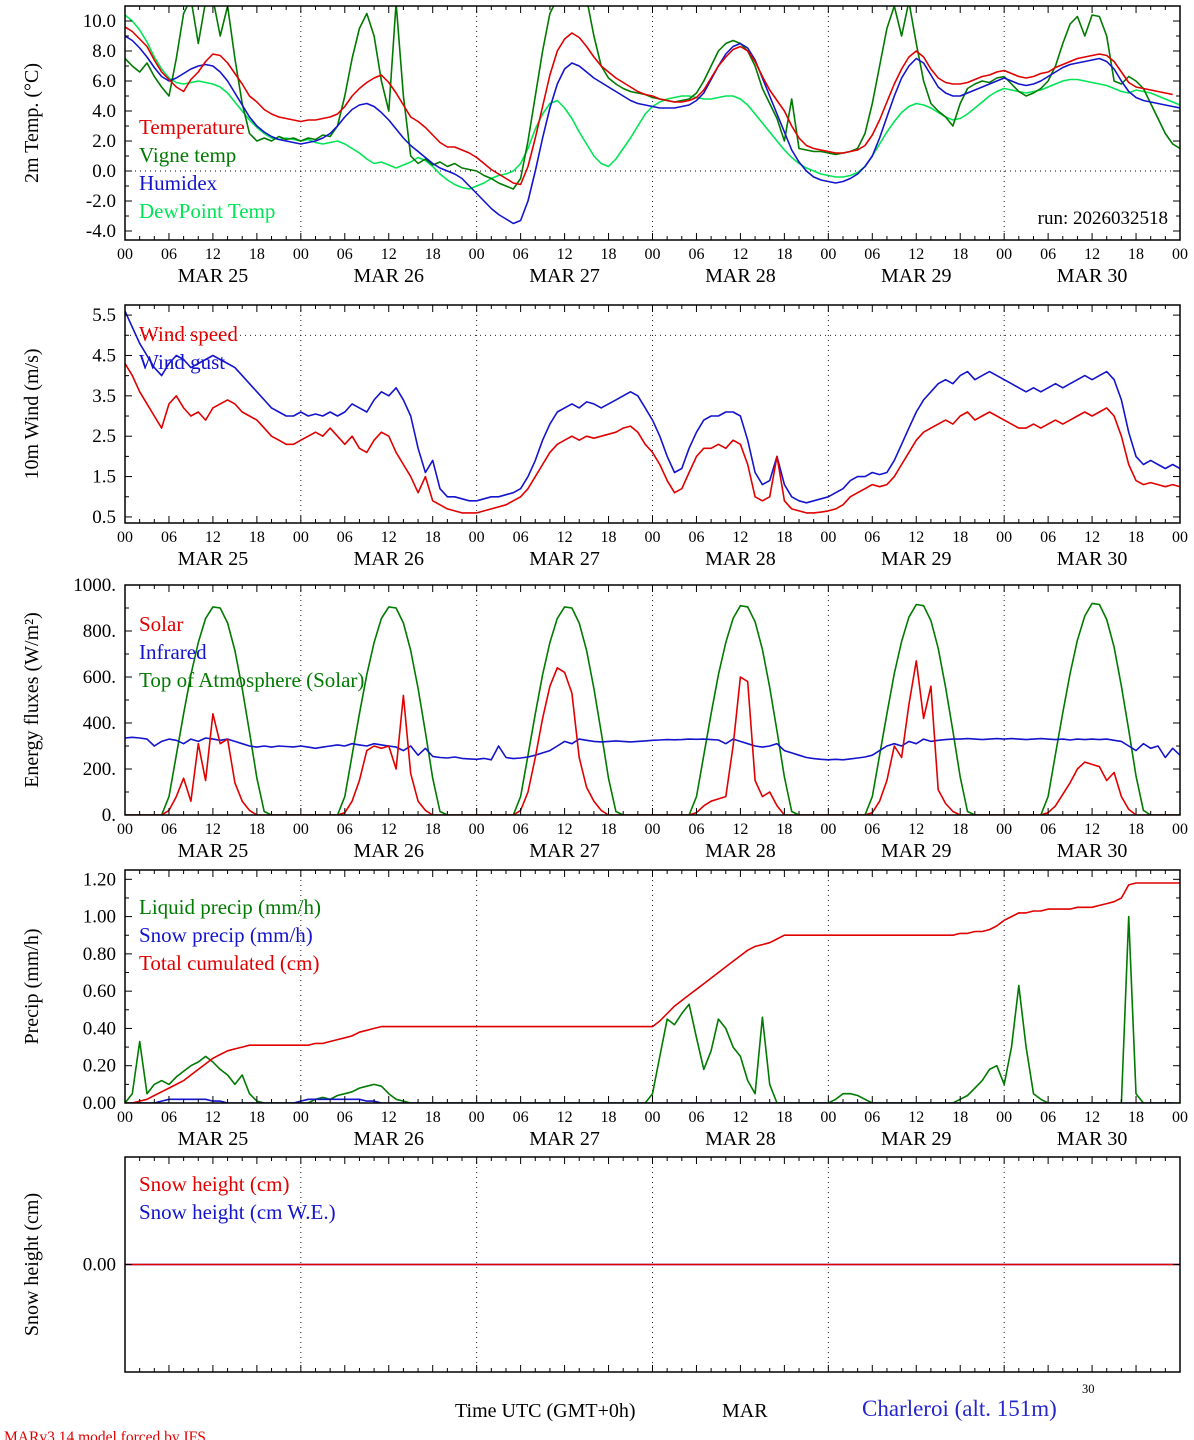 The height and width of the screenshot is (1440, 1194). Describe the element at coordinates (99, 954) in the screenshot. I see `y-tick-label: 0.80` at that location.